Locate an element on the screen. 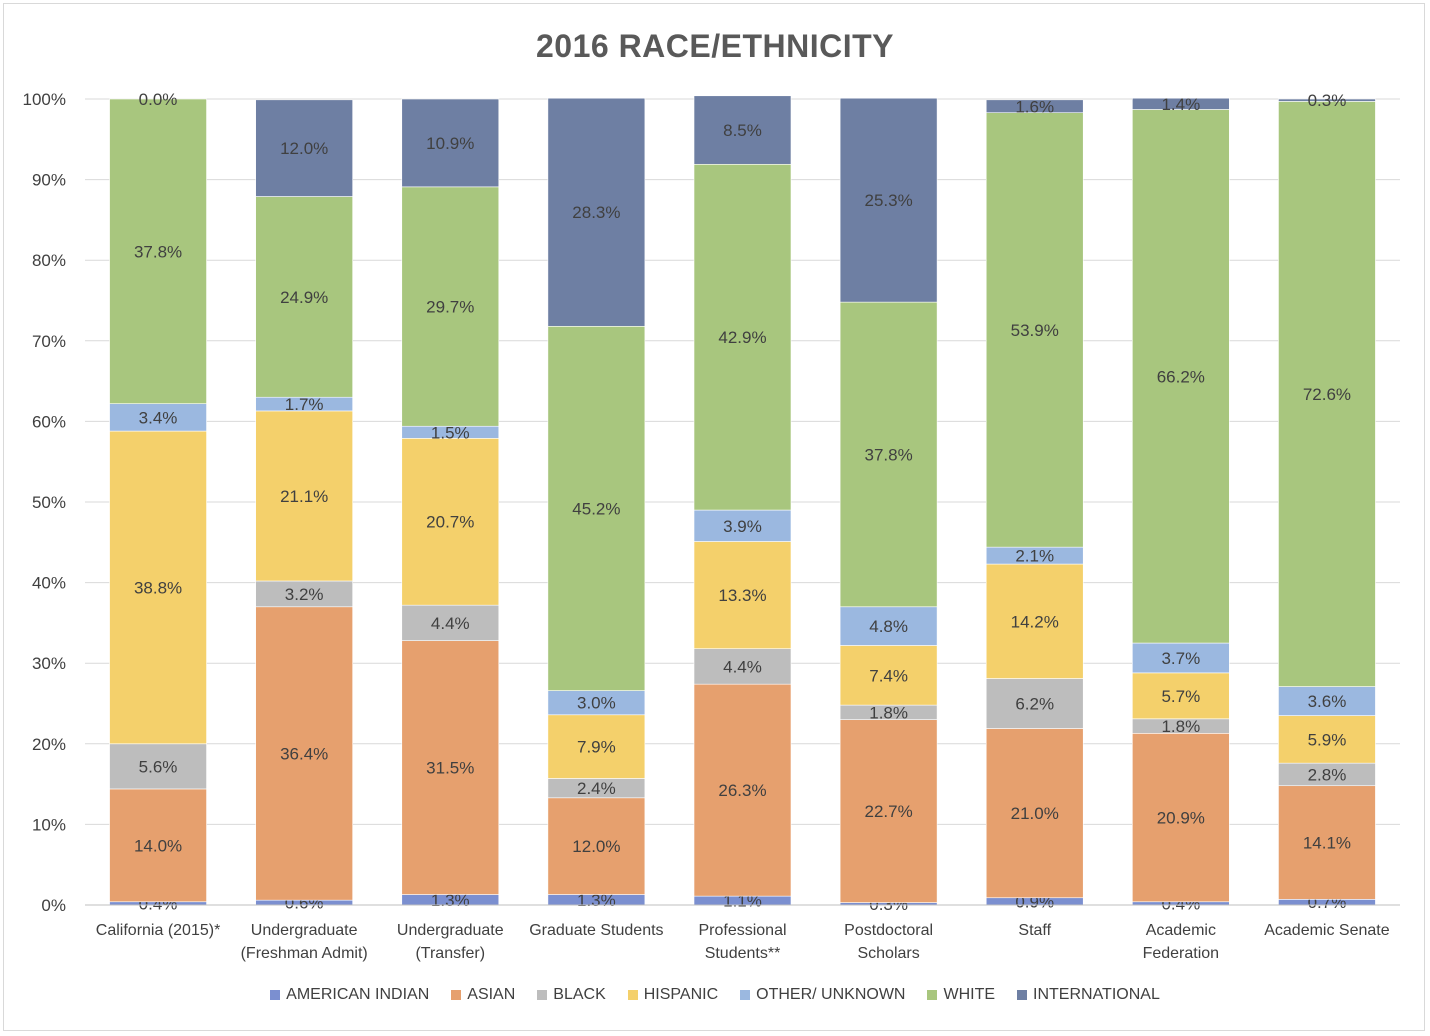 The width and height of the screenshot is (1430, 1036). data-label: 7.9% is located at coordinates (596, 747).